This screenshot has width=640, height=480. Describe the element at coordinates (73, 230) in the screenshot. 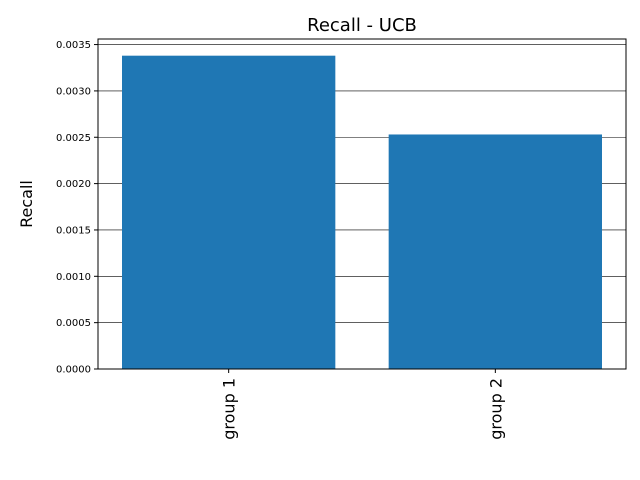

I see `y-tick-label: 0.0015` at that location.